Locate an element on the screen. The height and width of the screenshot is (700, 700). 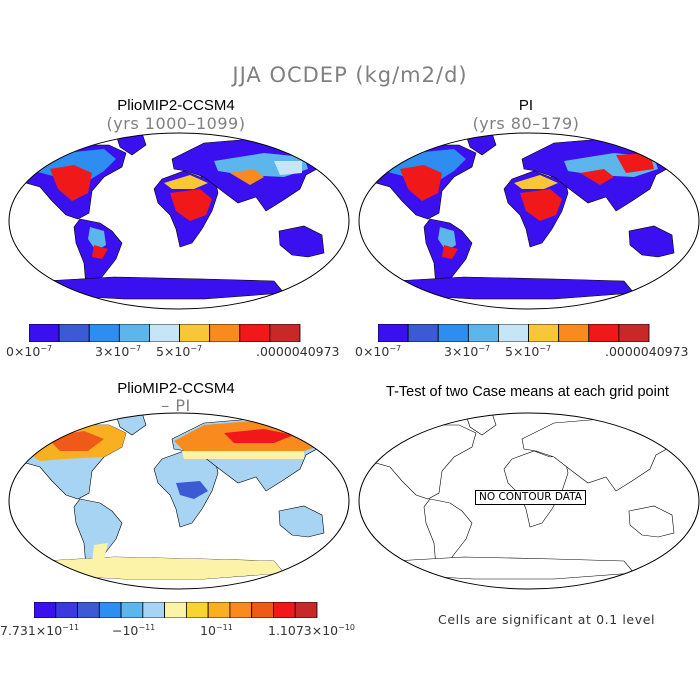
colorbar-pi is located at coordinates (514, 333).